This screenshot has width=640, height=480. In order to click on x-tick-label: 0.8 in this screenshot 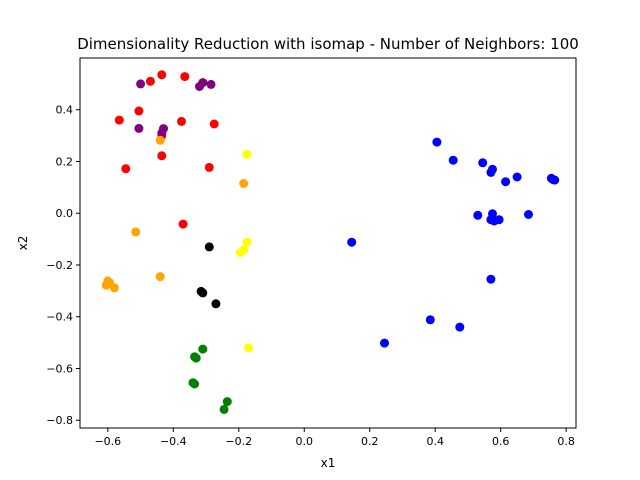, I will do `click(566, 441)`.